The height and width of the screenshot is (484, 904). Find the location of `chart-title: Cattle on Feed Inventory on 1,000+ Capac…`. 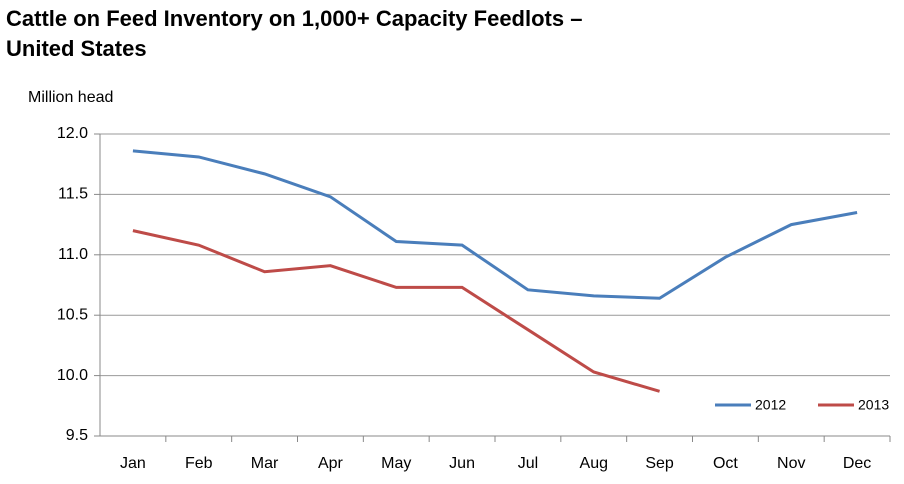

chart-title: Cattle on Feed Inventory on 1,000+ Capac… is located at coordinates (294, 33).